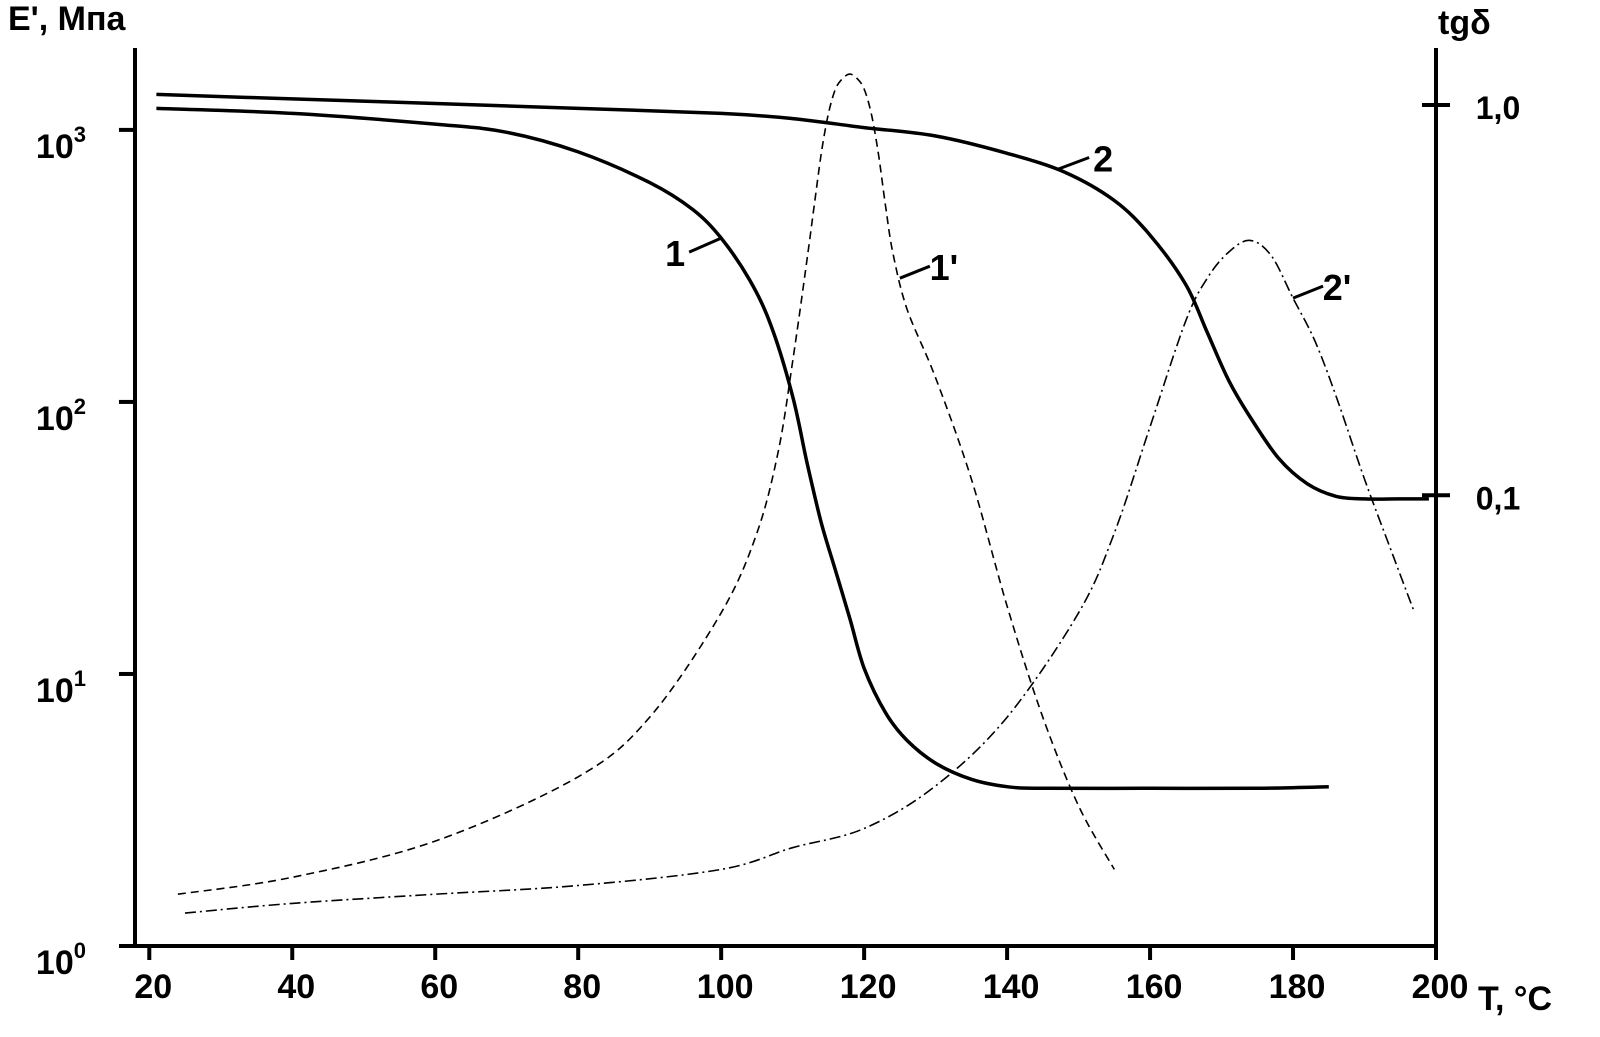 The height and width of the screenshot is (1037, 1600). Describe the element at coordinates (868, 987) in the screenshot. I see `x-tick-label: 120` at that location.